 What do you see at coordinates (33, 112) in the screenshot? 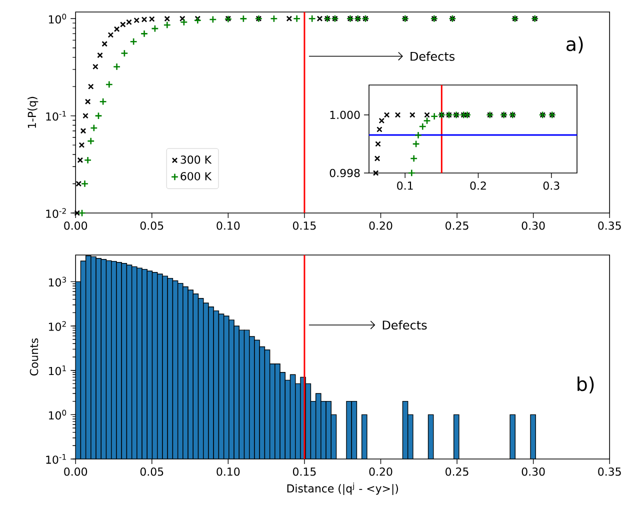
I see `y-axis-title: 1-P(q)` at bounding box center [33, 112].